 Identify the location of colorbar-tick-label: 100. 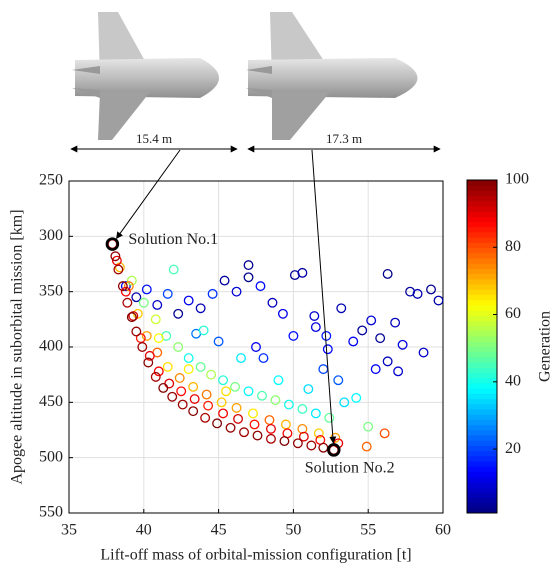
(517, 179).